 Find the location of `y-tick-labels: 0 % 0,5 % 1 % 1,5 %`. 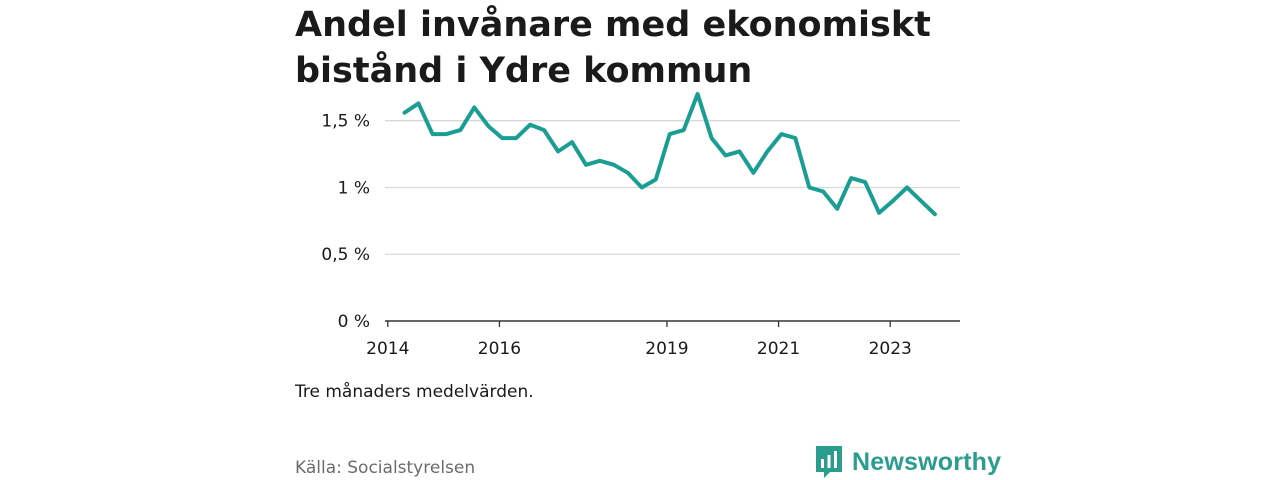

y-tick-labels: 0 % 0,5 % 1 % 1,5 % is located at coordinates (345, 222).